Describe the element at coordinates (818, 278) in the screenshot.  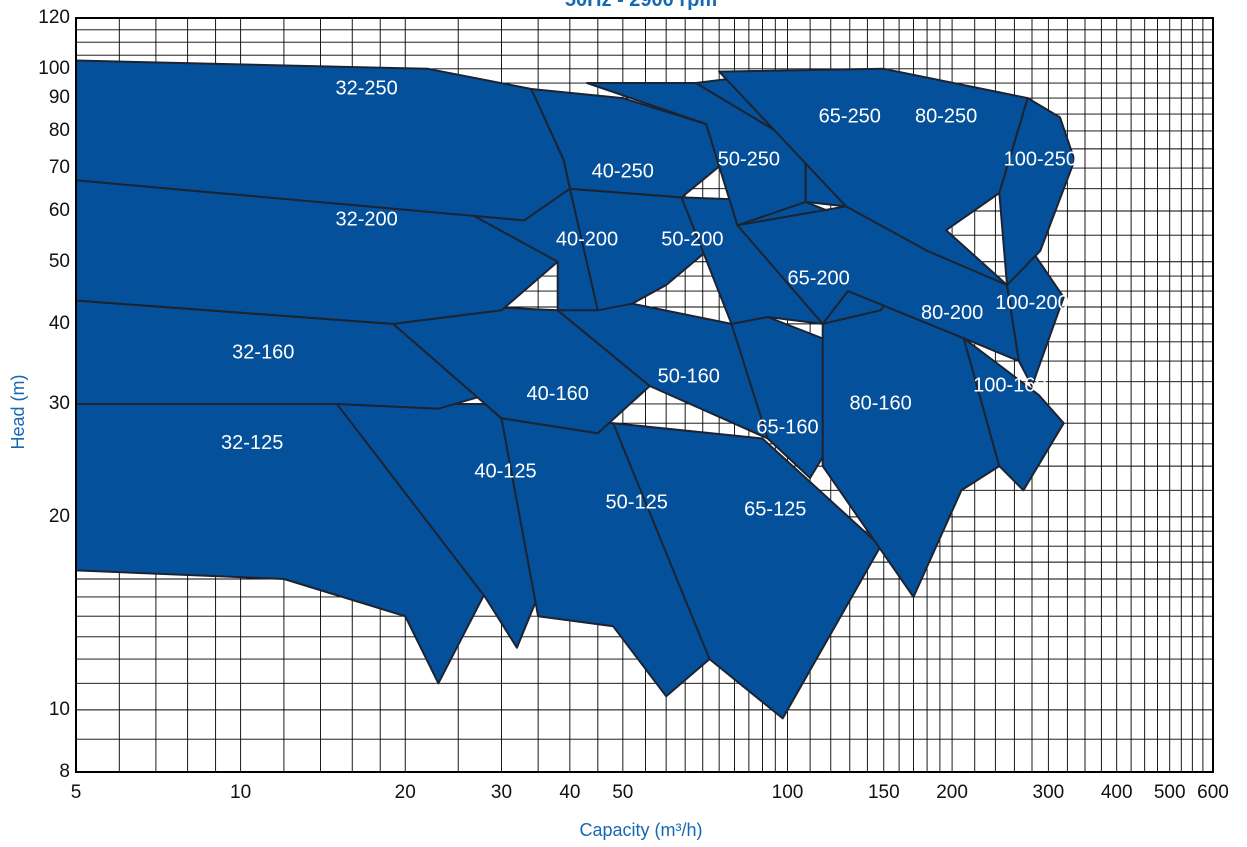
I see `pump-label-65-200: 65-200` at that location.